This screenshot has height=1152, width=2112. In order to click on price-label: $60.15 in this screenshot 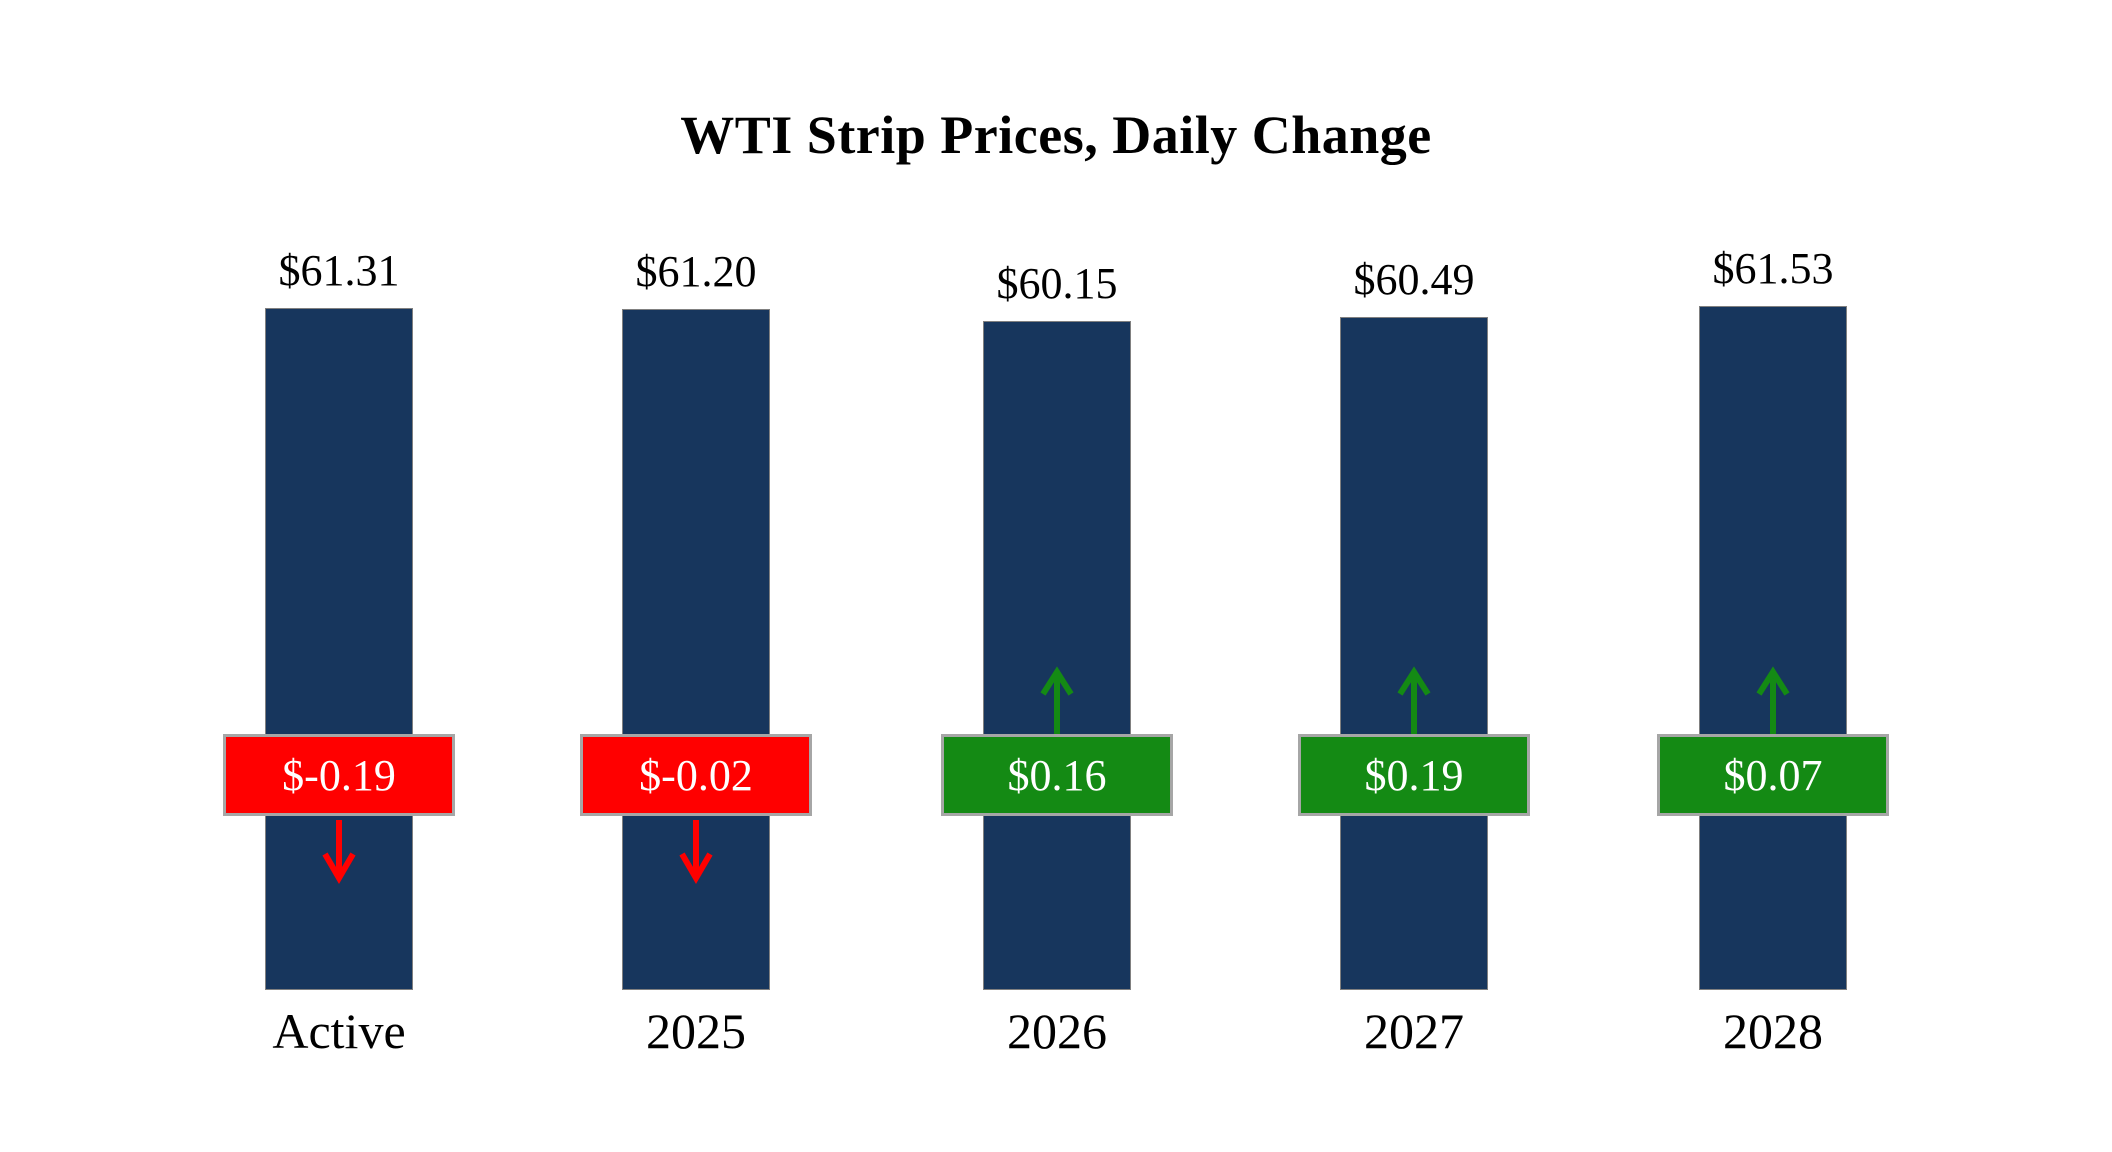, I will do `click(1057, 283)`.